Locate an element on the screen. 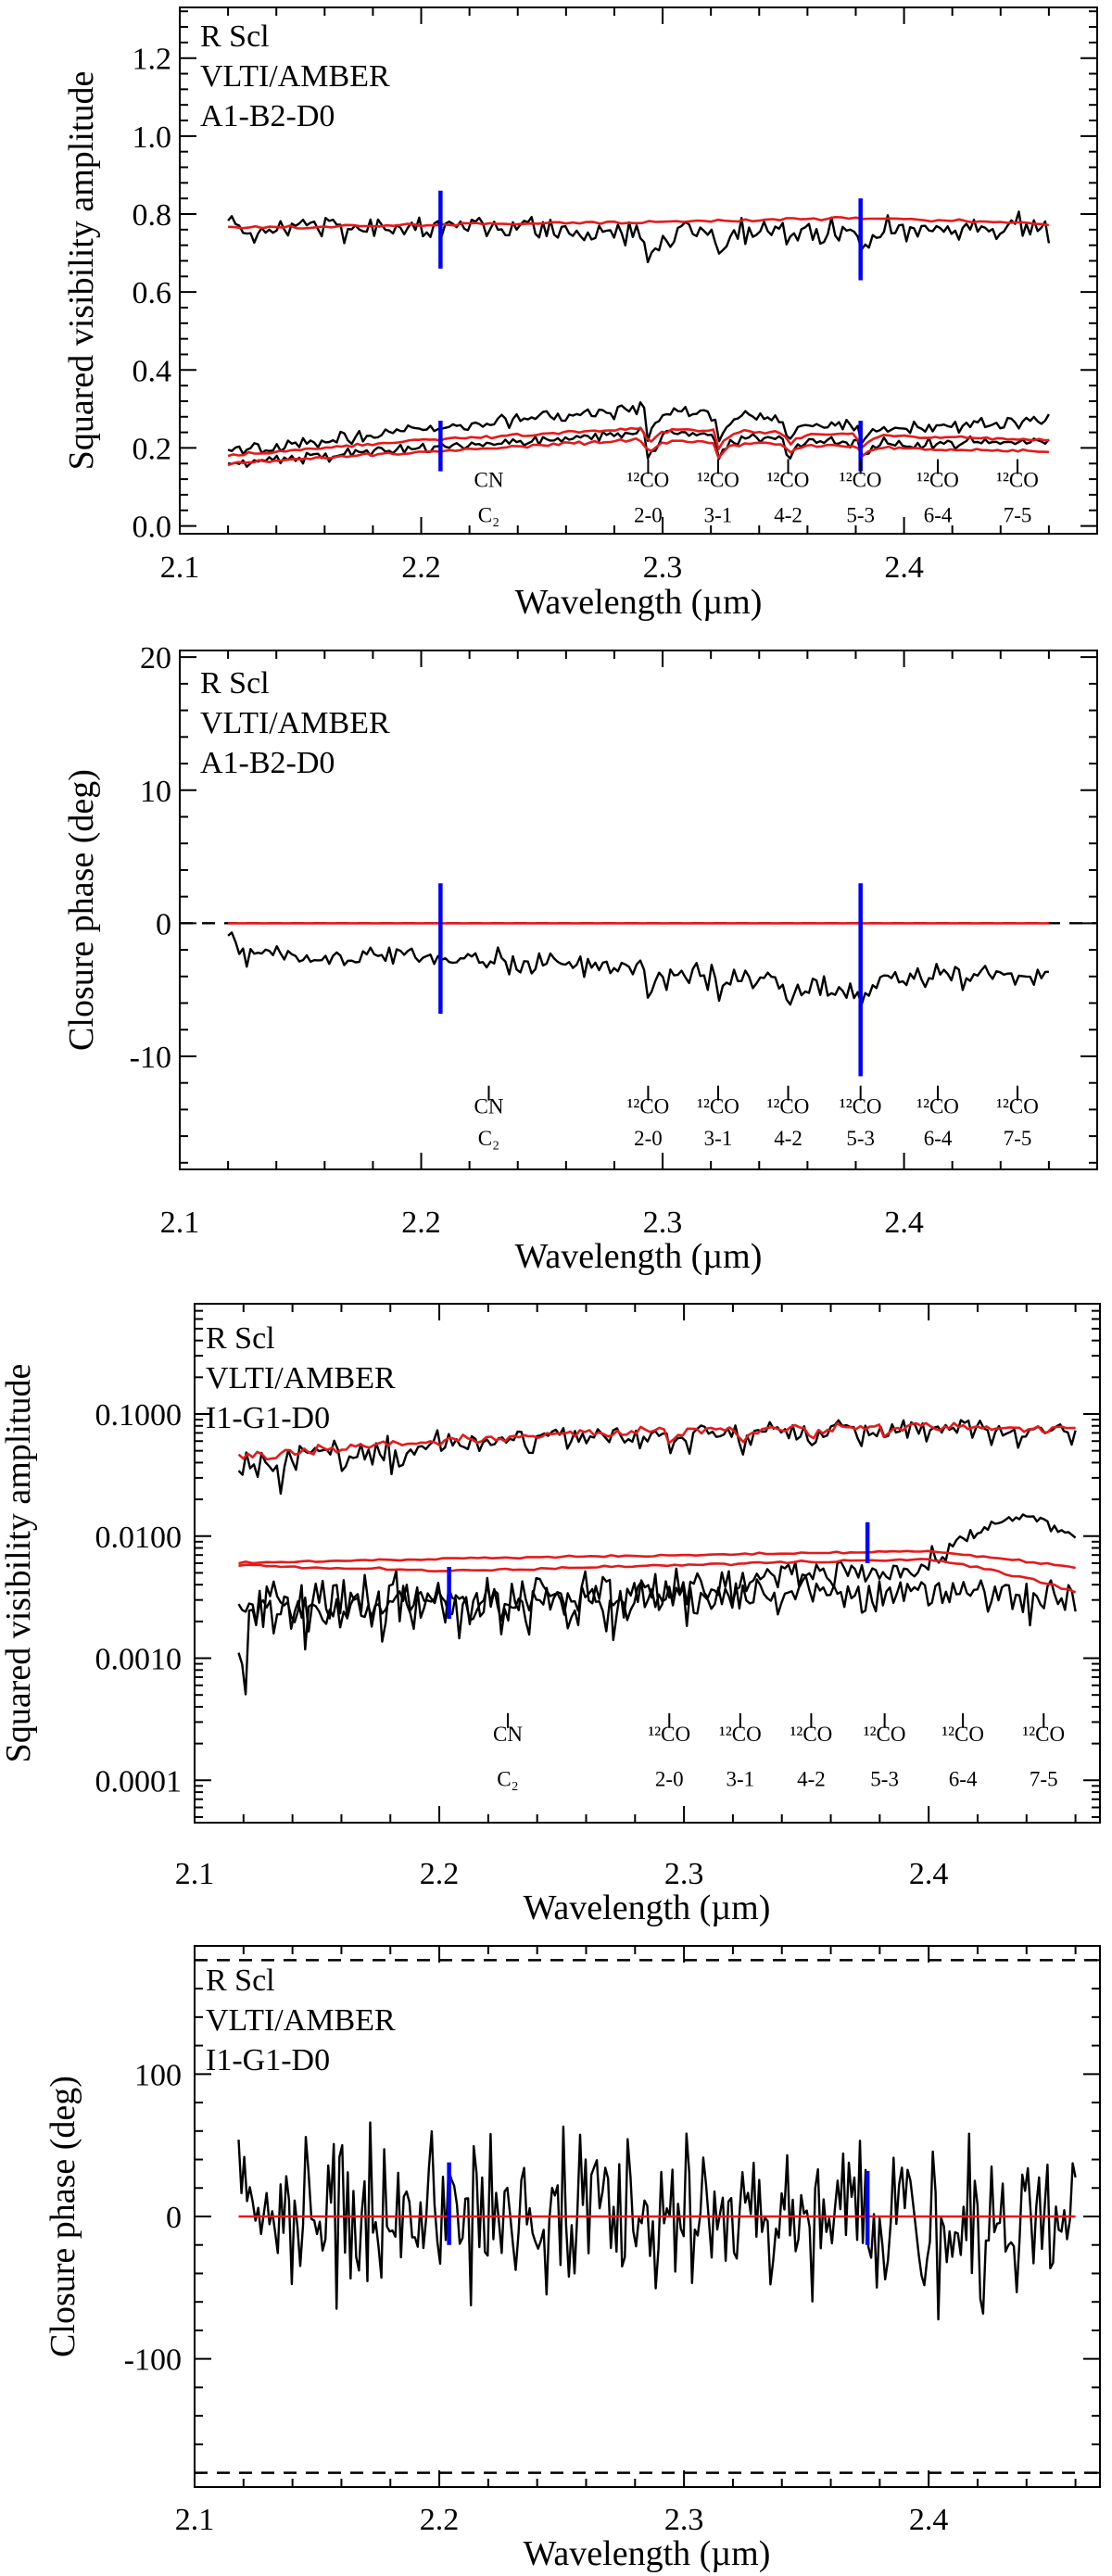 The height and width of the screenshot is (2576, 1112). y-tick-label: 0.0010 is located at coordinates (139, 1660).